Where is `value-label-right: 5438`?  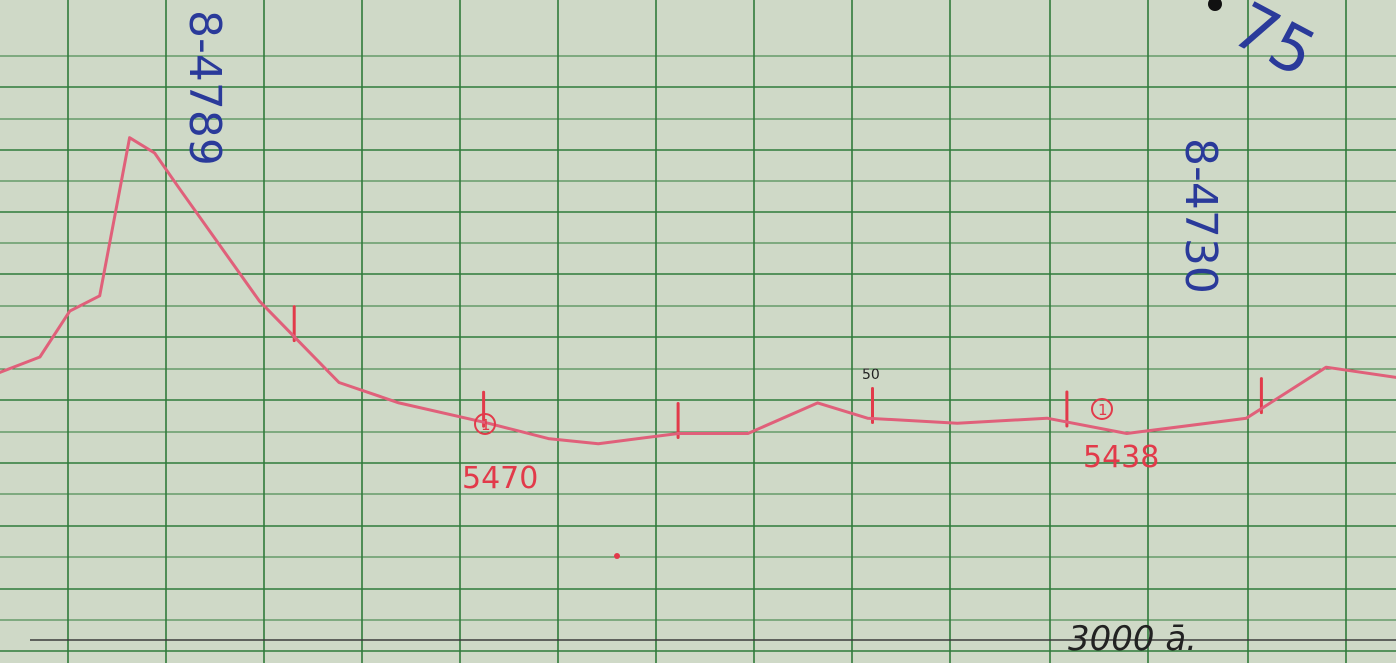 value-label-right: 5438 is located at coordinates (1121, 457).